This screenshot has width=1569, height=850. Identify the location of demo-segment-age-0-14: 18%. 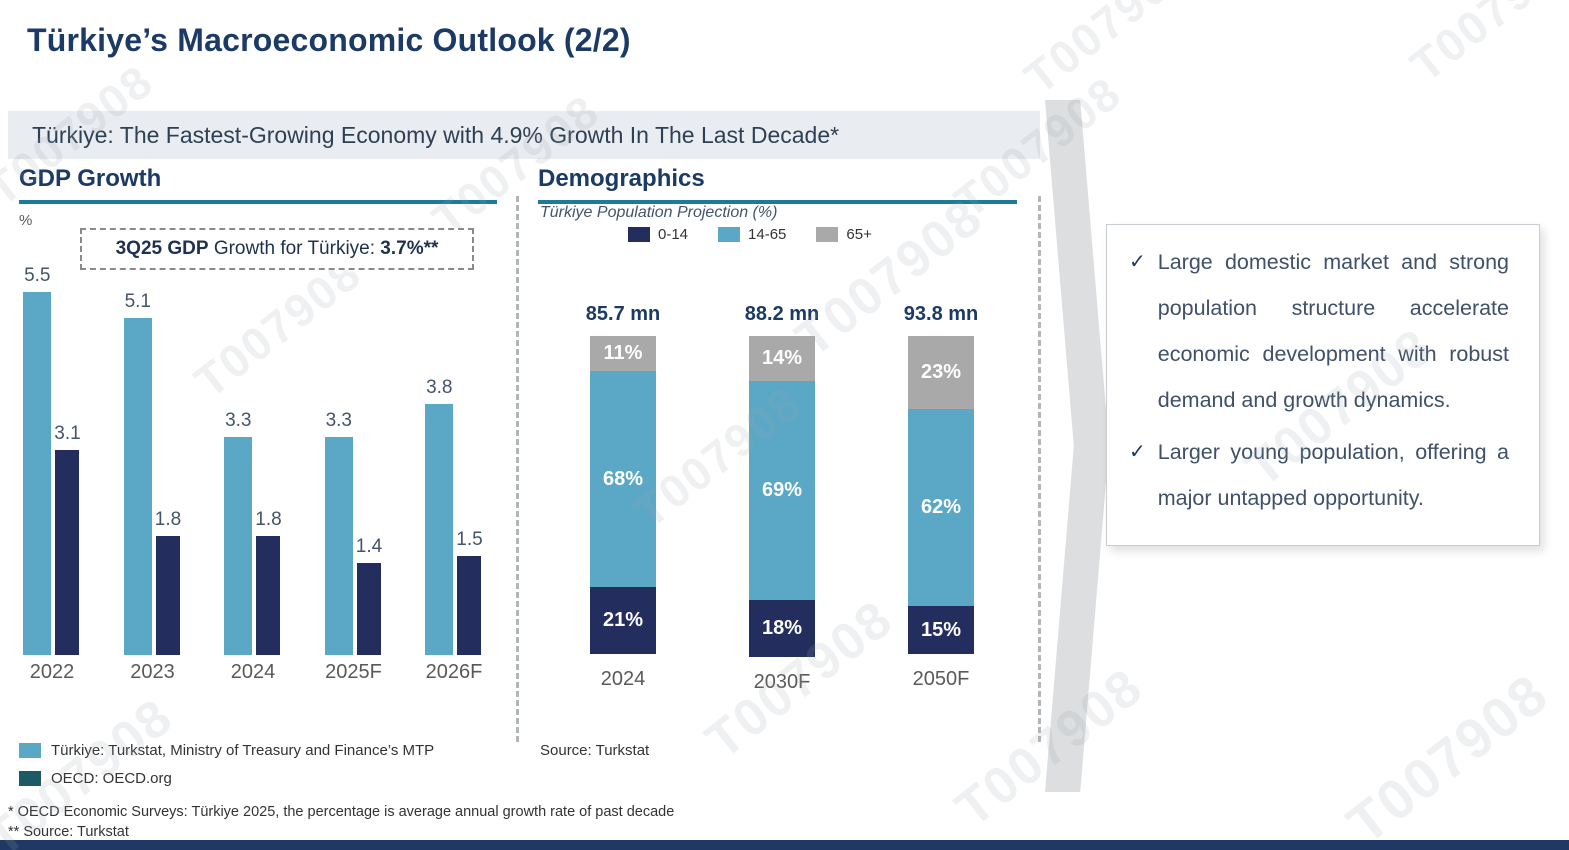
(782, 628).